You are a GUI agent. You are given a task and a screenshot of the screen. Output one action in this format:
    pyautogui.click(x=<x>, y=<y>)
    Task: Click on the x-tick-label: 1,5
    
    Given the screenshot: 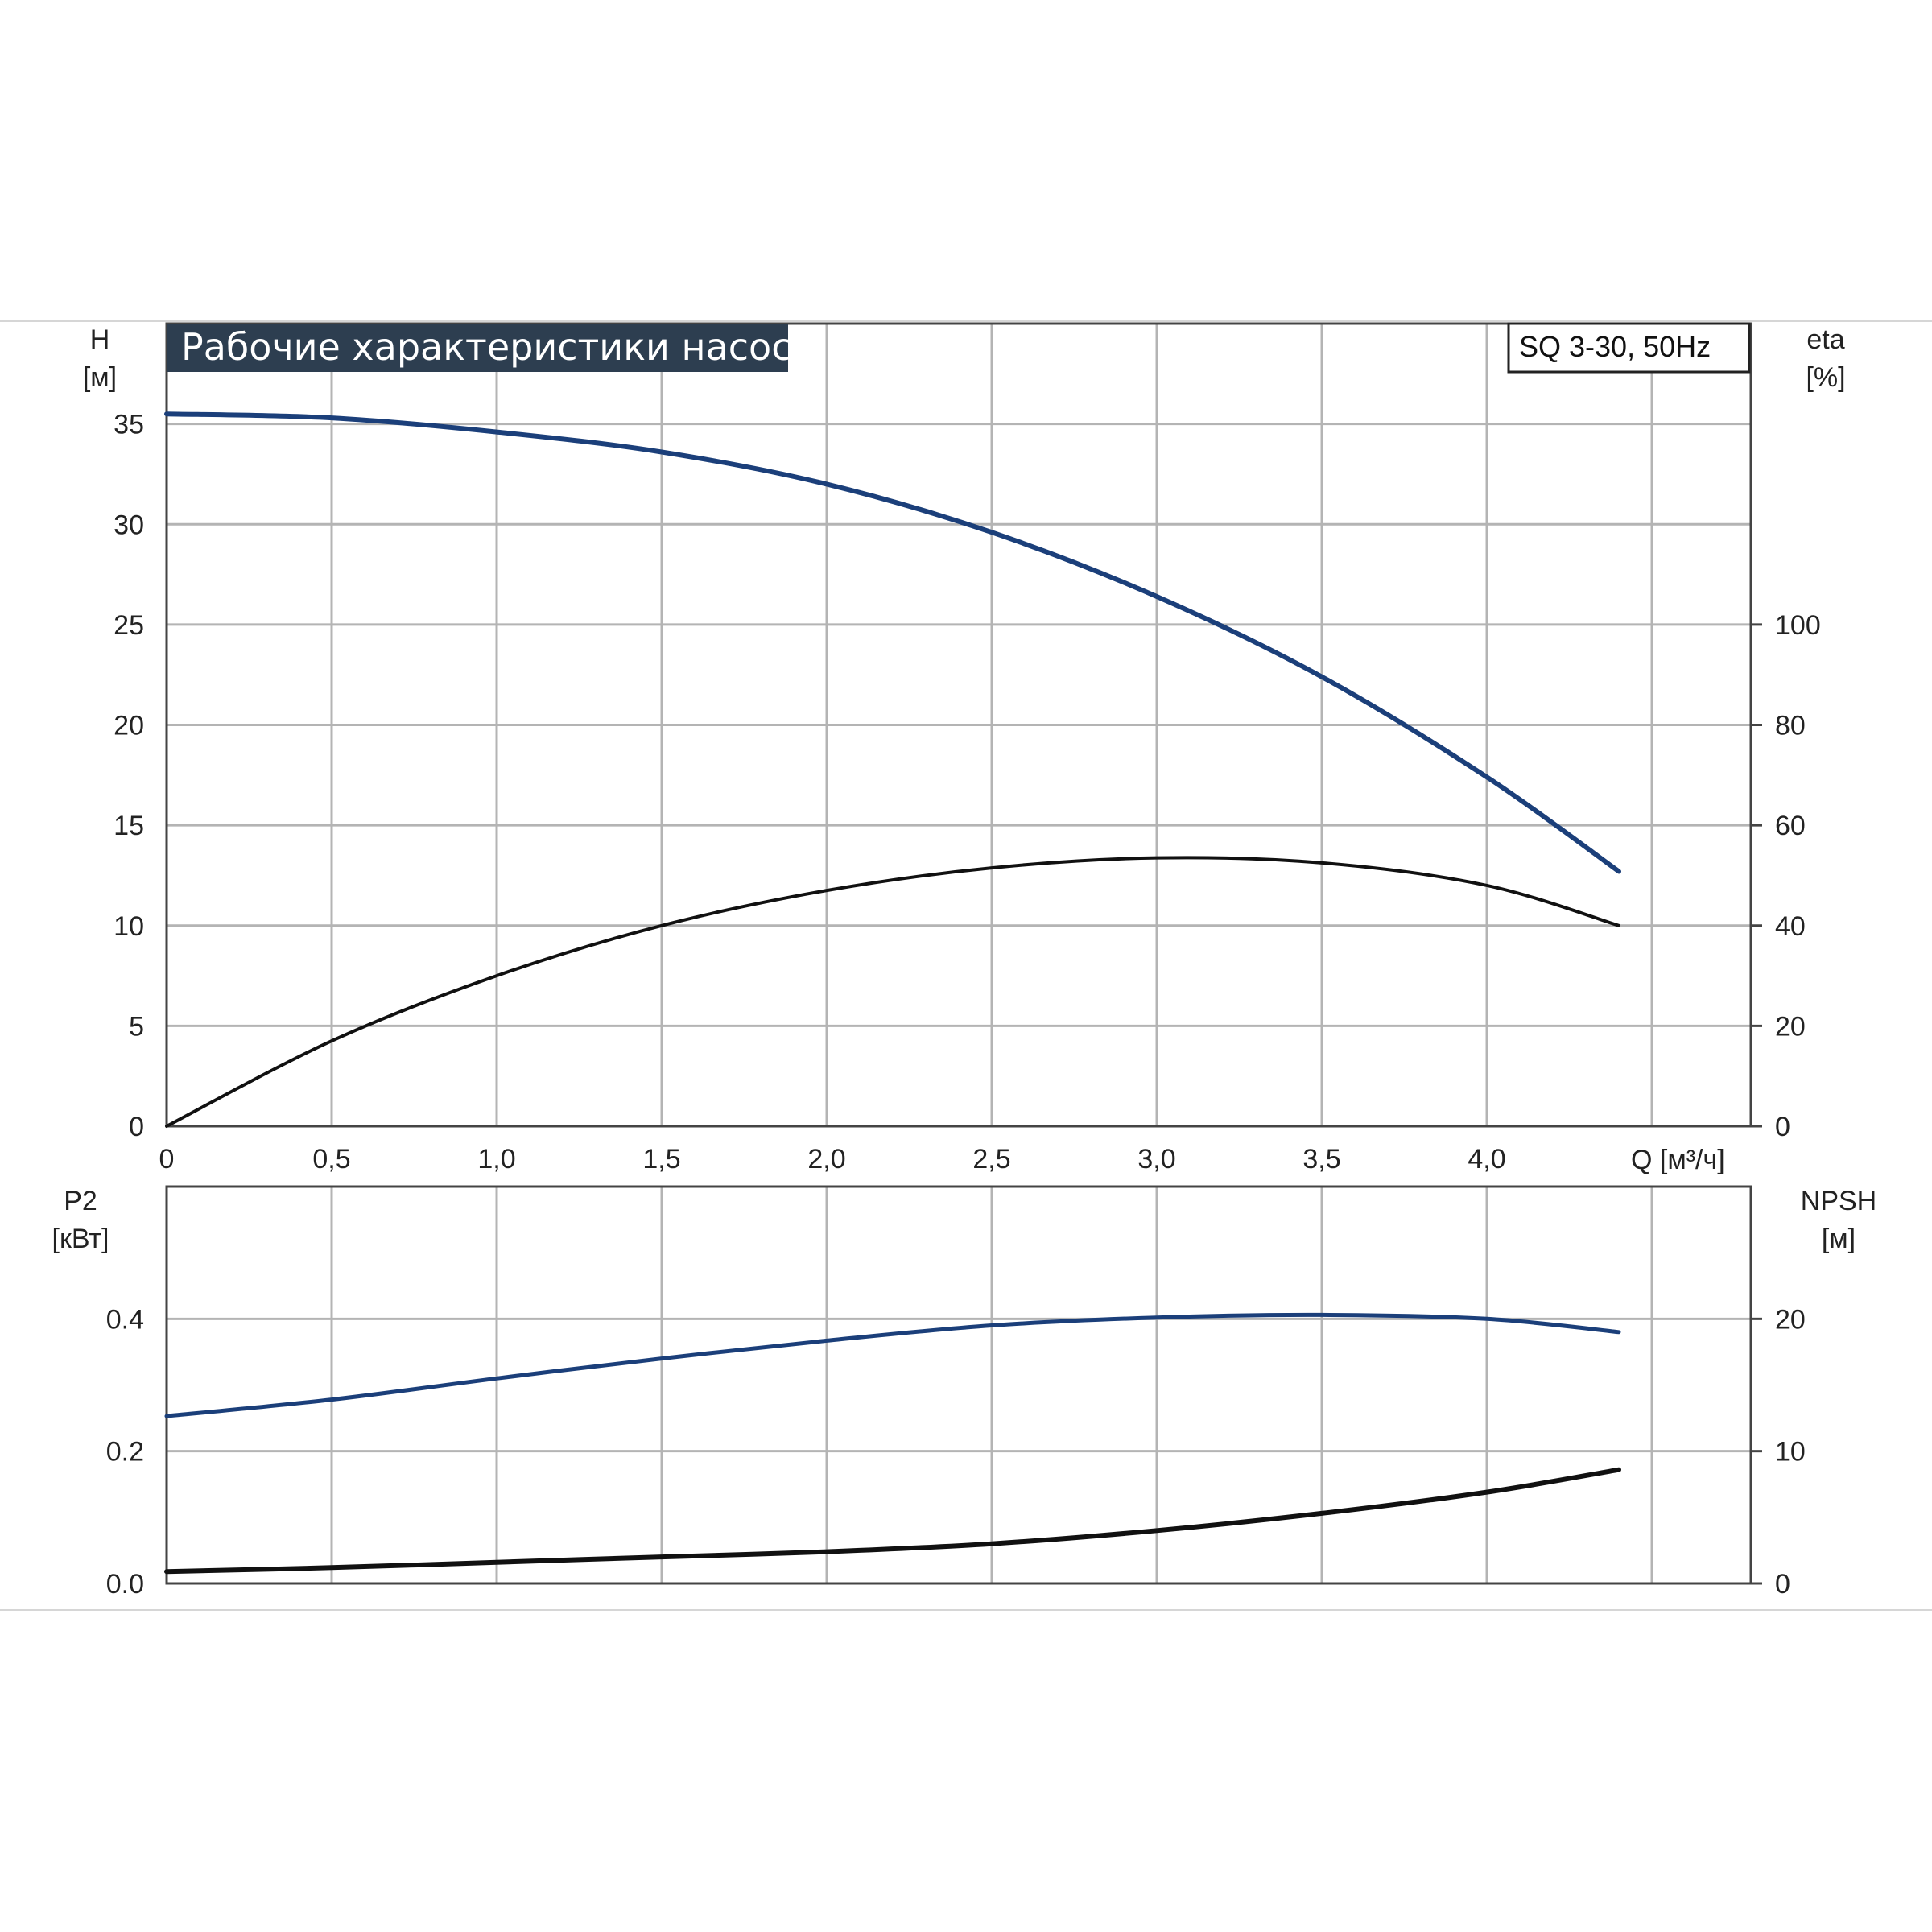 What is the action you would take?
    pyautogui.click(x=661, y=1159)
    